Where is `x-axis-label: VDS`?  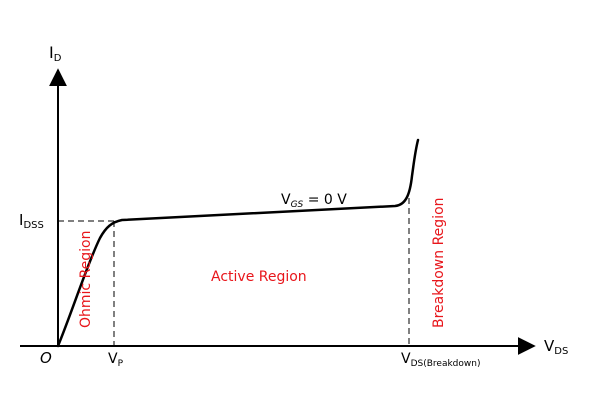 x-axis-label: VDS is located at coordinates (556, 347).